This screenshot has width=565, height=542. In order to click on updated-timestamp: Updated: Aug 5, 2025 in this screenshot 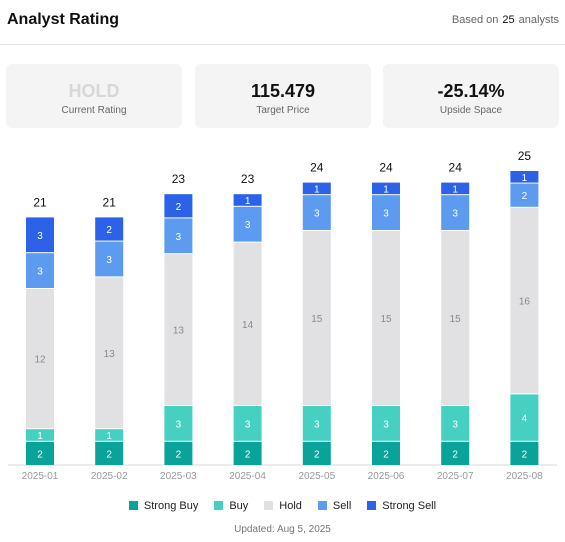, I will do `click(282, 529)`.